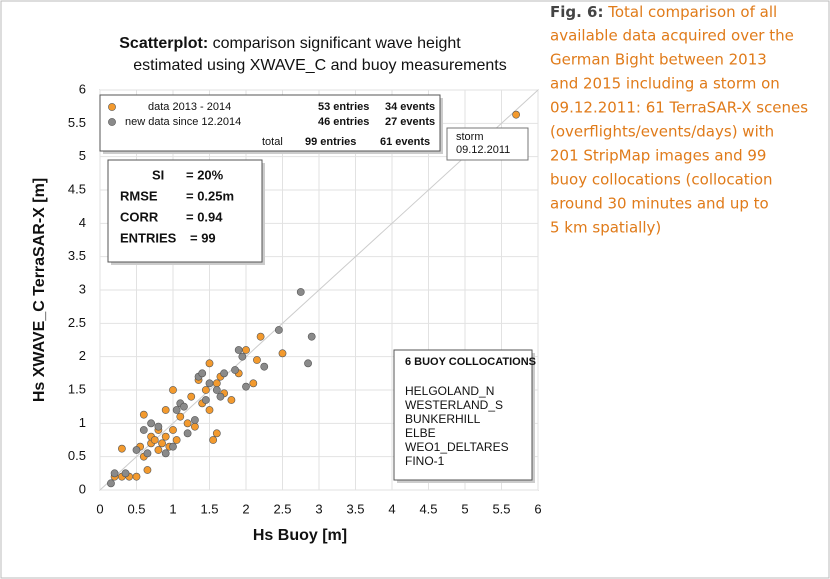  What do you see at coordinates (470, 362) in the screenshot?
I see `buoy-title: 6 BUOY COLLOCATIONS` at bounding box center [470, 362].